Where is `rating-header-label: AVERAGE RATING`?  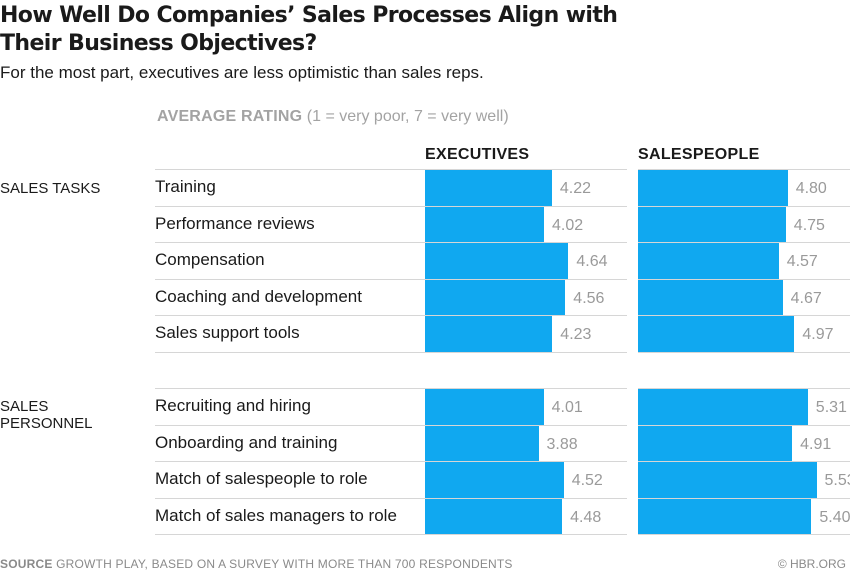 rating-header-label: AVERAGE RATING is located at coordinates (230, 116).